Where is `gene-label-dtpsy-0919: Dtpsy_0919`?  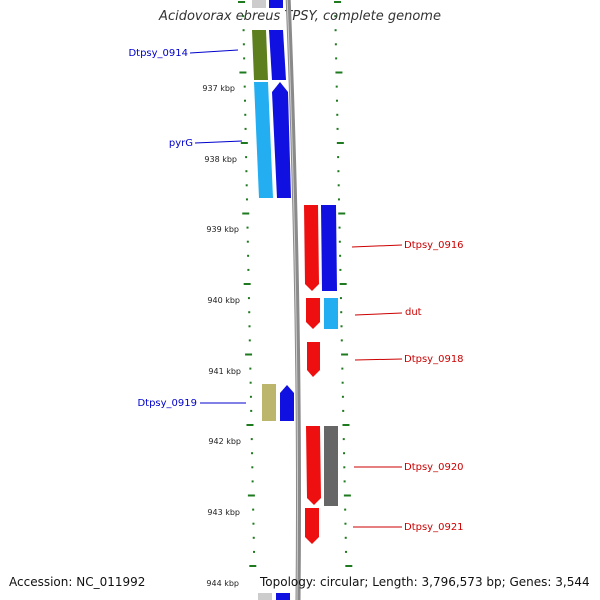
gene-label-dtpsy-0919: Dtpsy_0919 is located at coordinates (167, 403).